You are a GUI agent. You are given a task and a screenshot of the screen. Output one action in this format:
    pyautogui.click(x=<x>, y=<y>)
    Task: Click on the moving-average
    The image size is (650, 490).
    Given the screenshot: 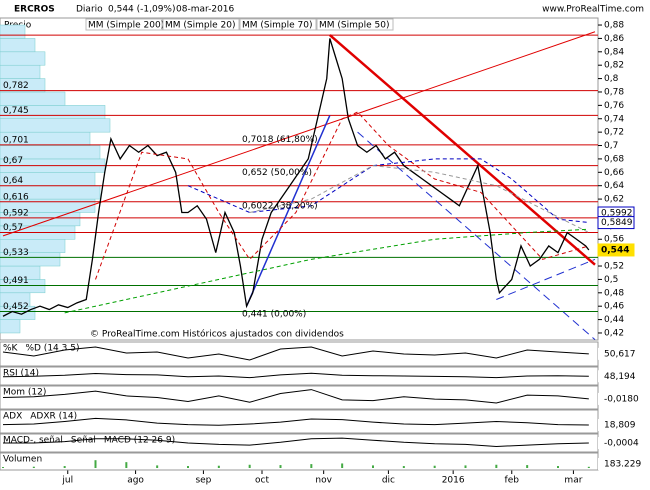 What is the action you would take?
    pyautogui.click(x=388, y=191)
    